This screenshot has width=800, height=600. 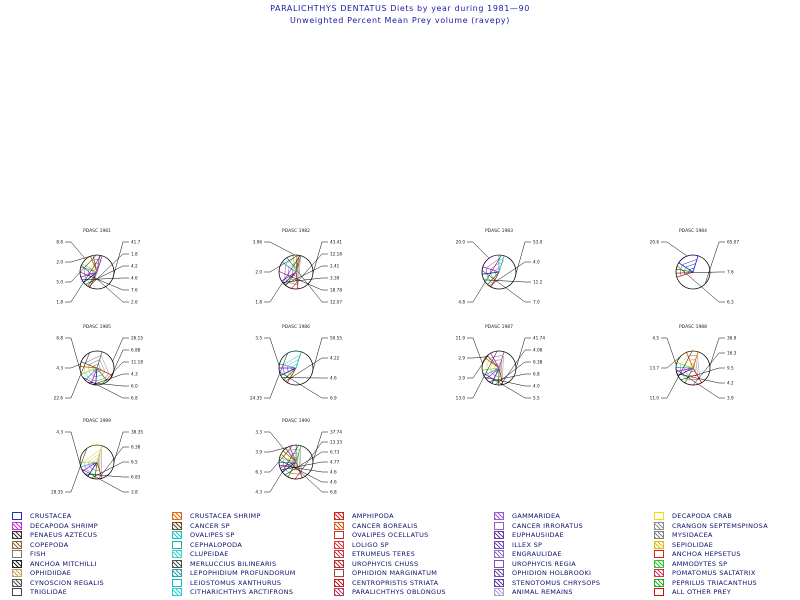 What do you see at coordinates (336, 432) in the screenshot?
I see `slice-label: 37.74` at bounding box center [336, 432].